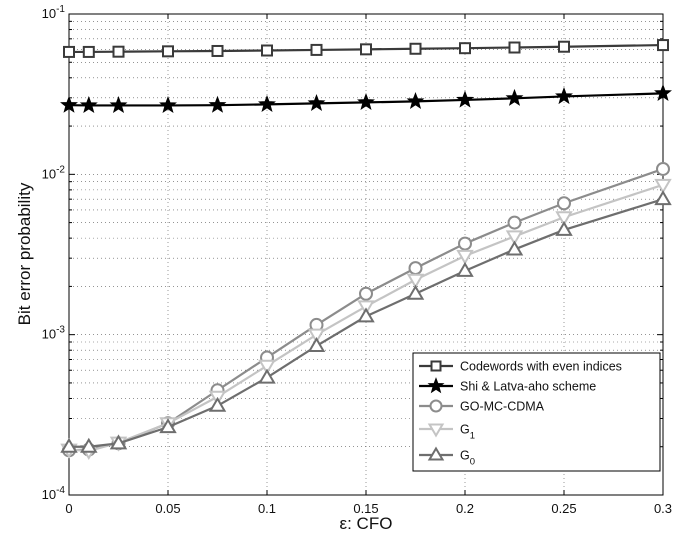 The image size is (690, 538). I want to click on y-axis-label: Bit error probability, so click(24, 253).